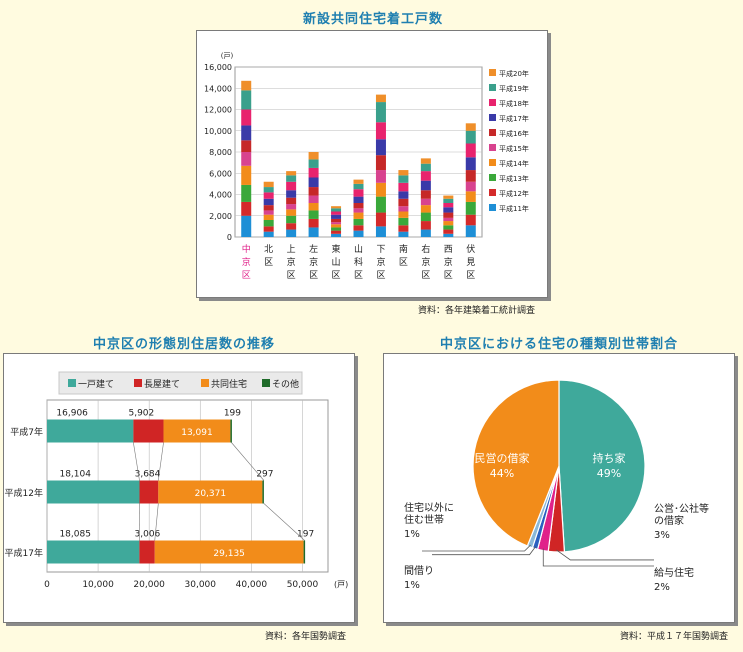 The image size is (743, 652). What do you see at coordinates (502, 458) in the screenshot?
I see `chart3-slice-label: 民営の借家` at bounding box center [502, 458].